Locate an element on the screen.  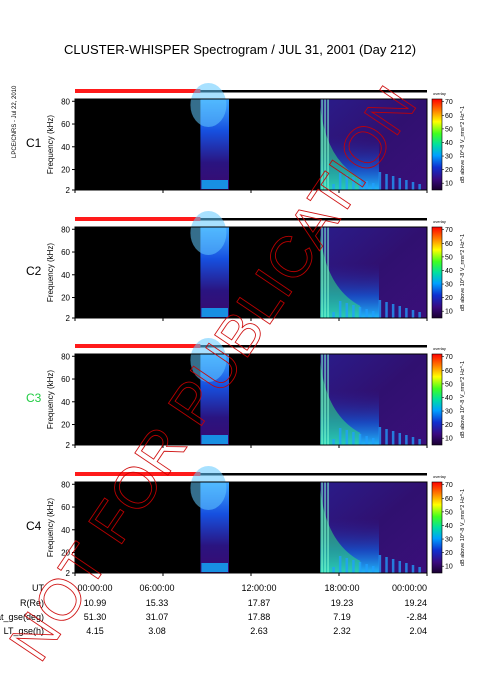
enhancement-region is located at coordinates (340, 148).